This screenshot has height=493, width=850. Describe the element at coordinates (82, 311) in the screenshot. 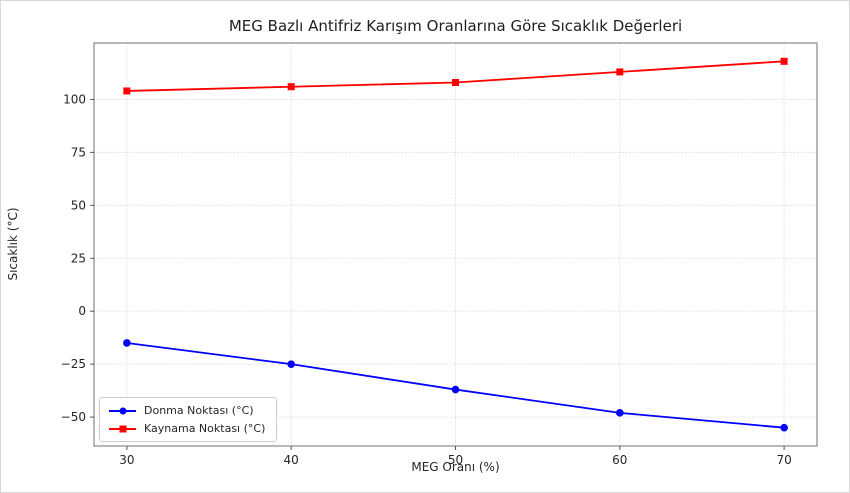

I see `svg-text: 0` at that location.